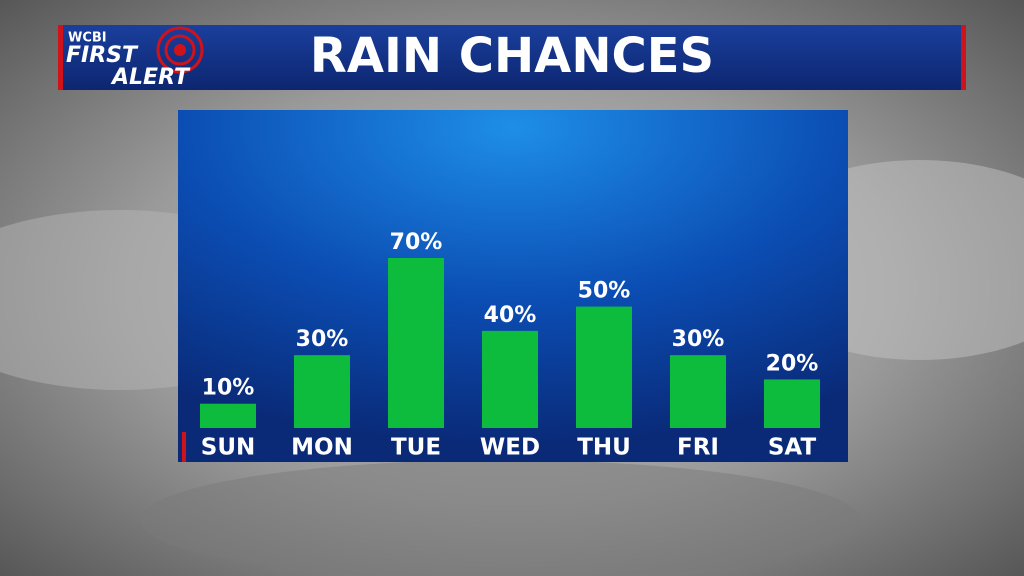 The height and width of the screenshot is (576, 1024). I want to click on logo-line2: ALERT, so click(150, 77).